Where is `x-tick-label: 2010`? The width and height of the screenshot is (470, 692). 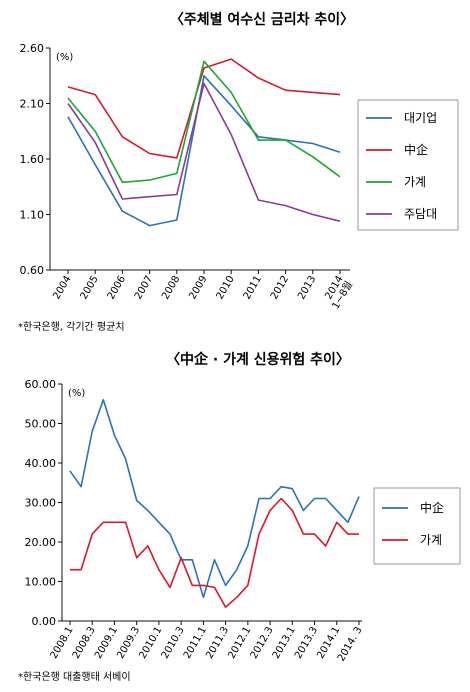
x-tick-label: 2010 is located at coordinates (226, 288).